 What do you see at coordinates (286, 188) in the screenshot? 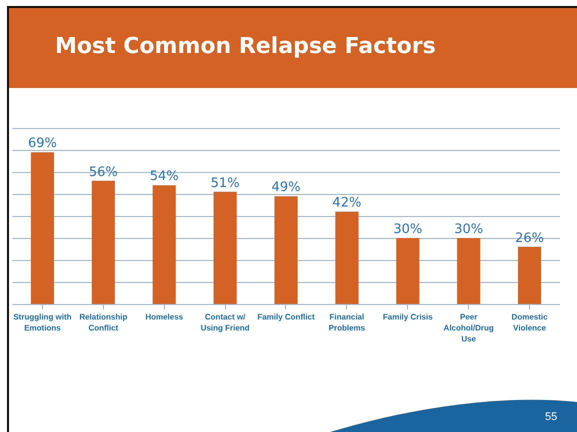
I see `data-label: 49%` at bounding box center [286, 188].